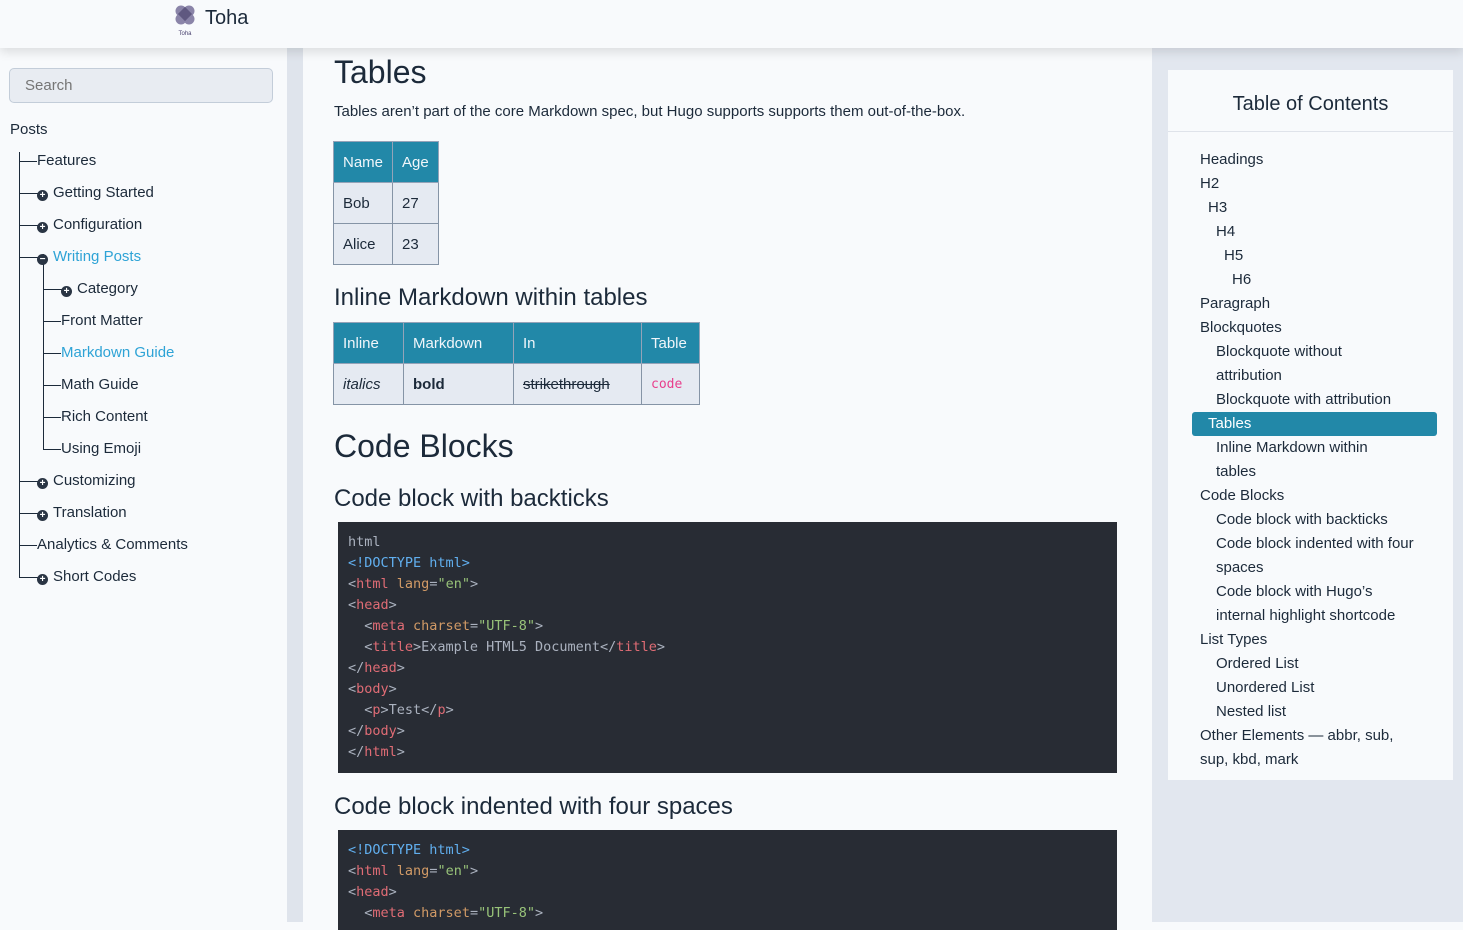 Image resolution: width=1463 pixels, height=930 pixels. I want to click on toc-item: Unordered List, so click(1265, 687).